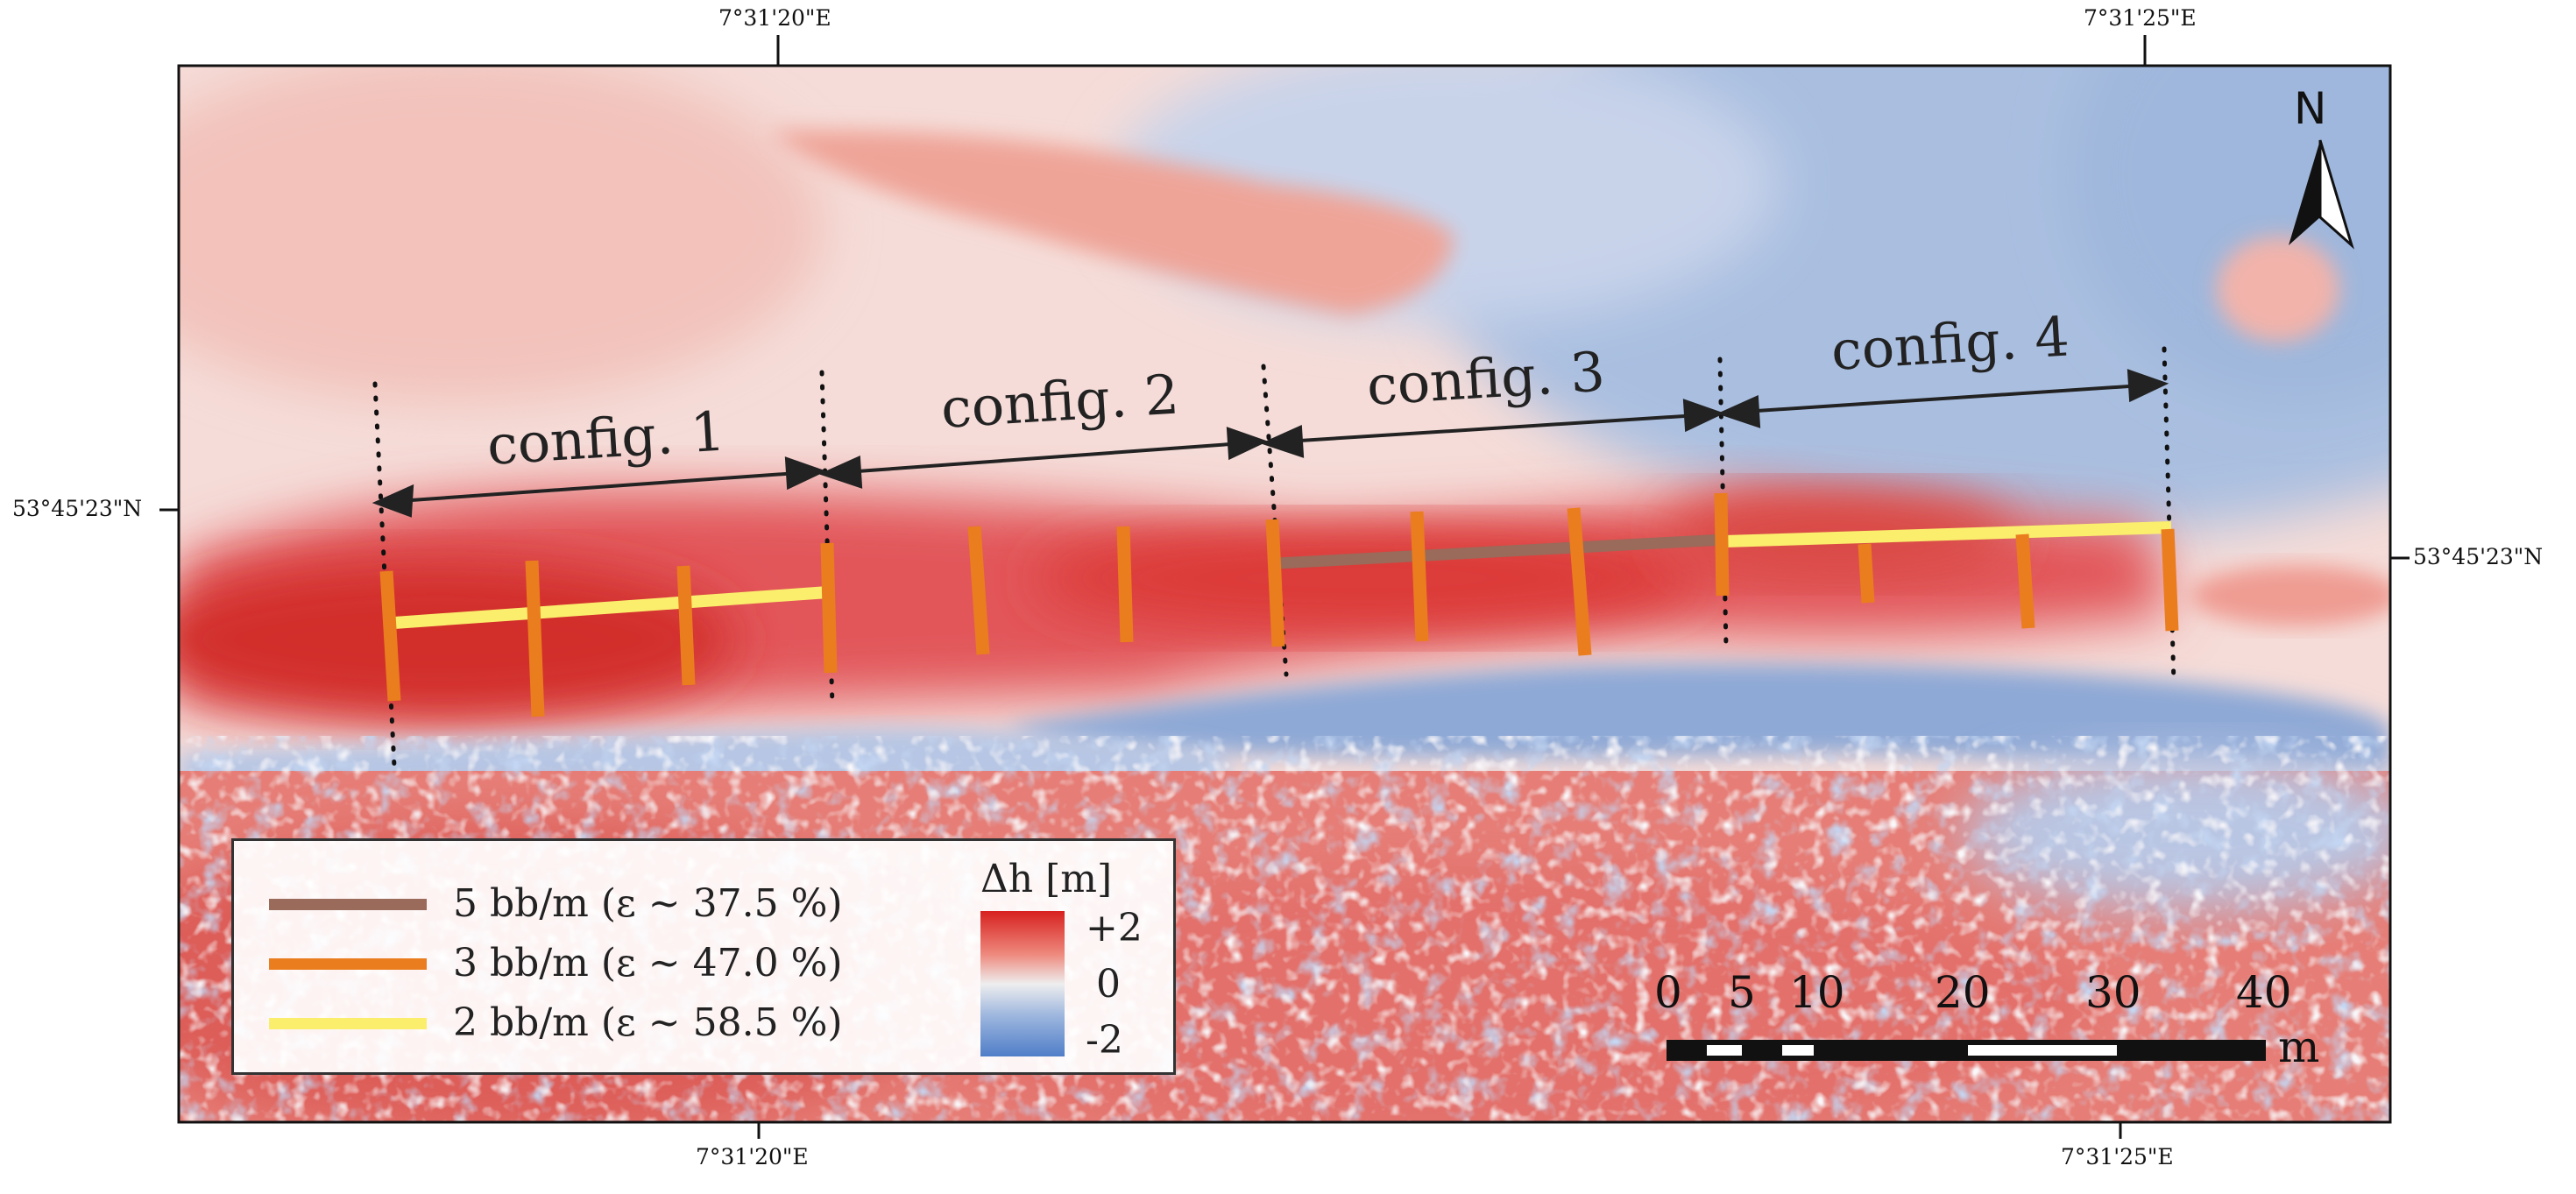 The width and height of the screenshot is (2576, 1194). What do you see at coordinates (648, 1023) in the screenshot?
I see `legend-label: 2 bb/m (ε ~ 58.5 %)` at bounding box center [648, 1023].